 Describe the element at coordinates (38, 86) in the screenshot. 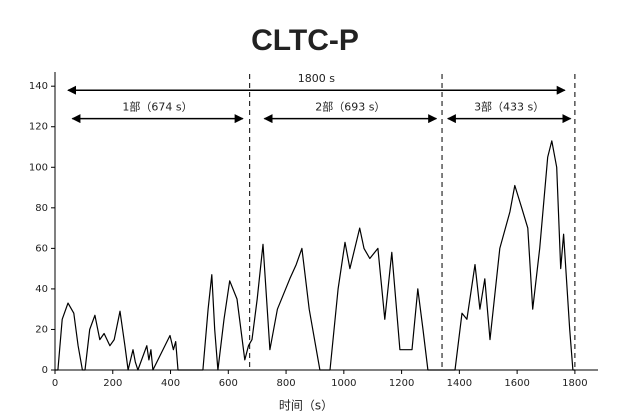

I see `y-tick-label: 140` at that location.